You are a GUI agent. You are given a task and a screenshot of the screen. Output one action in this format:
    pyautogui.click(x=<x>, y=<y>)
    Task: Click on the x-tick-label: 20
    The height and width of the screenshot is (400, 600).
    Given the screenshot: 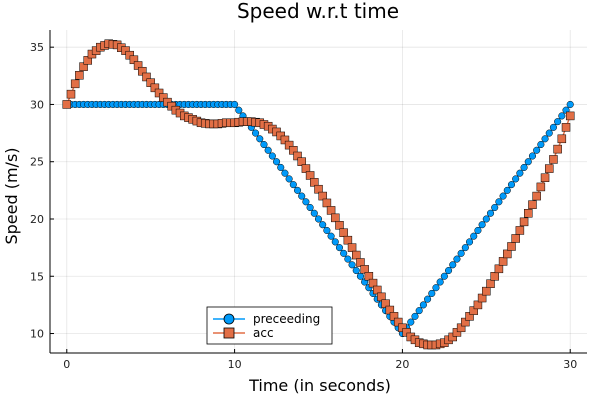 What is the action you would take?
    pyautogui.click(x=402, y=364)
    